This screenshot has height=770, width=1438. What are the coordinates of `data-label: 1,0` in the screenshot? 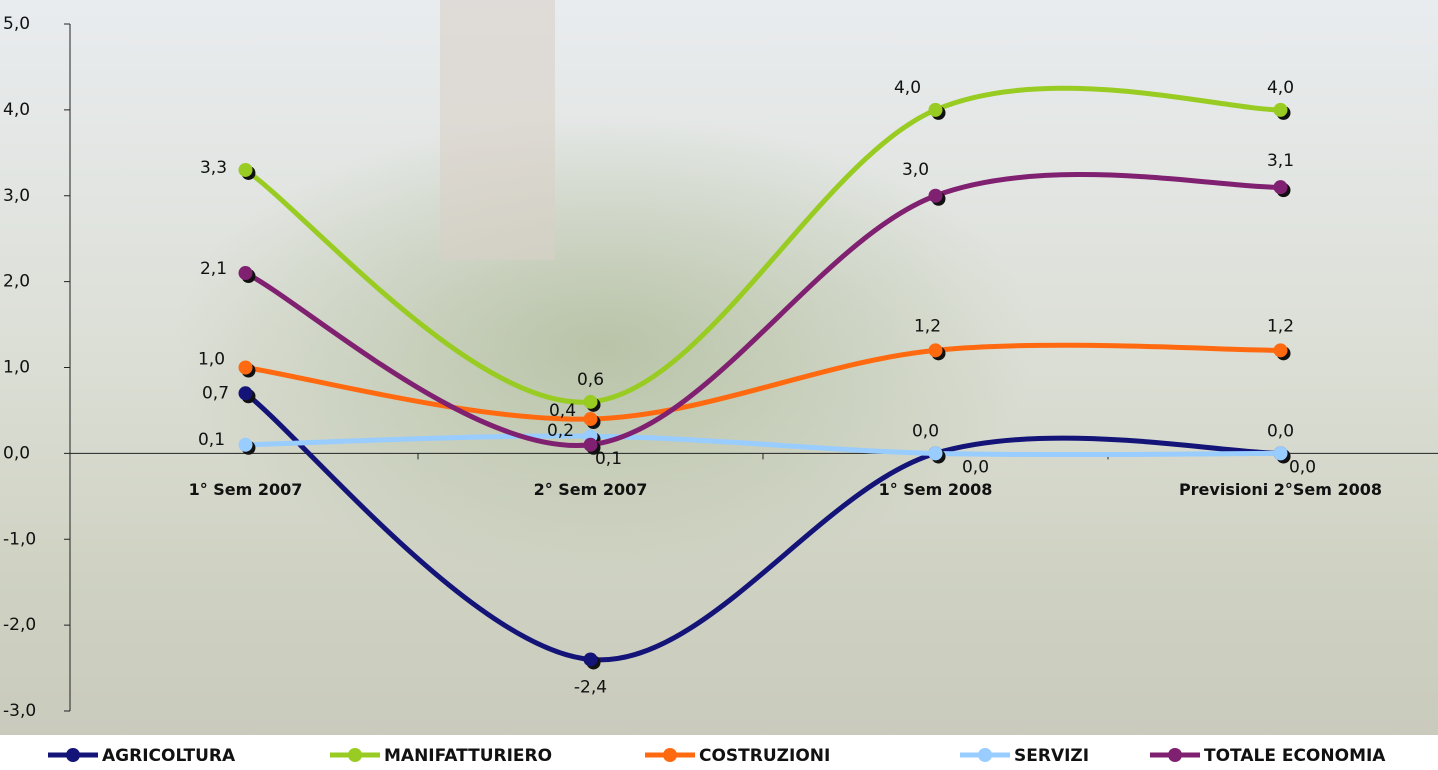 It's located at (211, 360).